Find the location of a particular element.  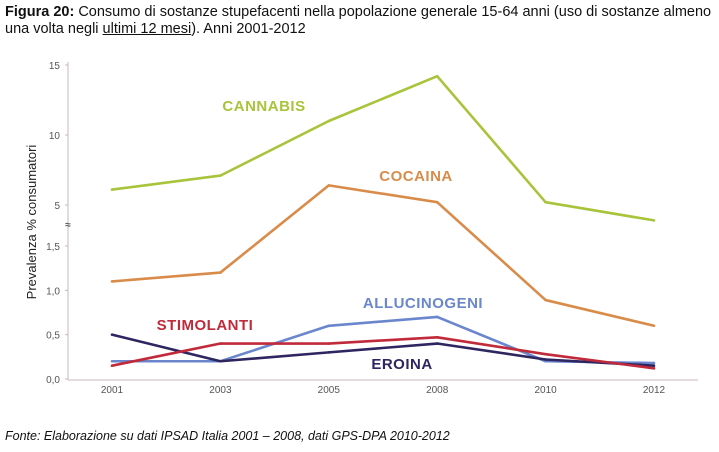

series-label-cannabis: CANNABIS is located at coordinates (263, 106).